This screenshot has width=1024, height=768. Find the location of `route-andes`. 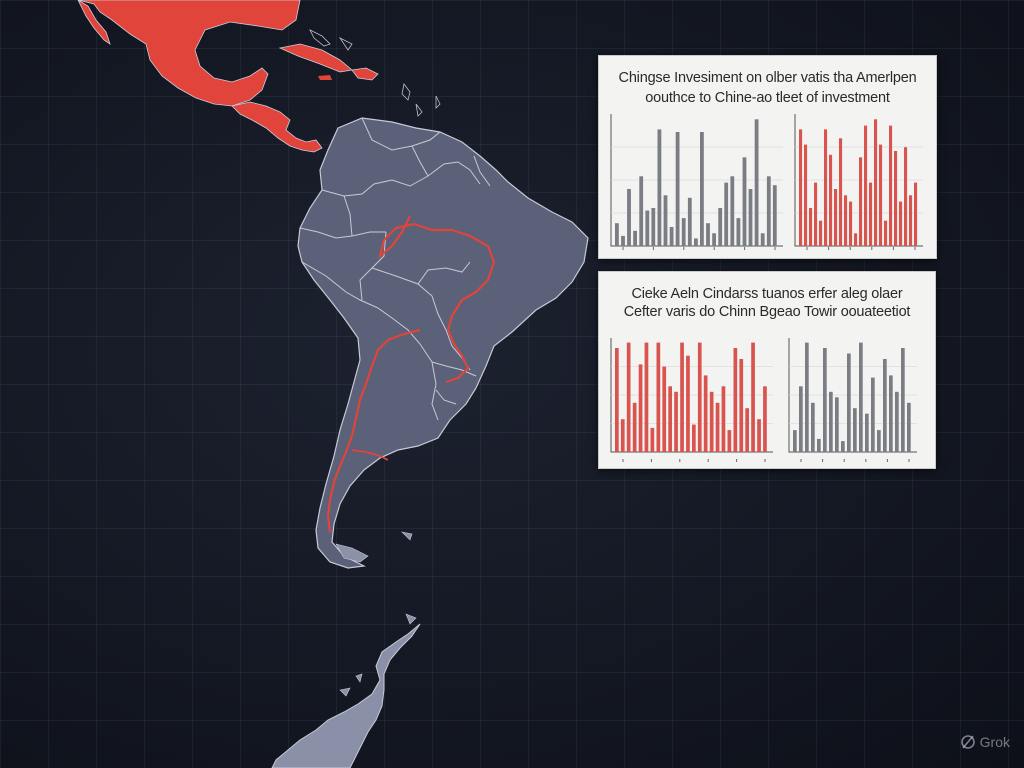

route-andes is located at coordinates (373, 430).